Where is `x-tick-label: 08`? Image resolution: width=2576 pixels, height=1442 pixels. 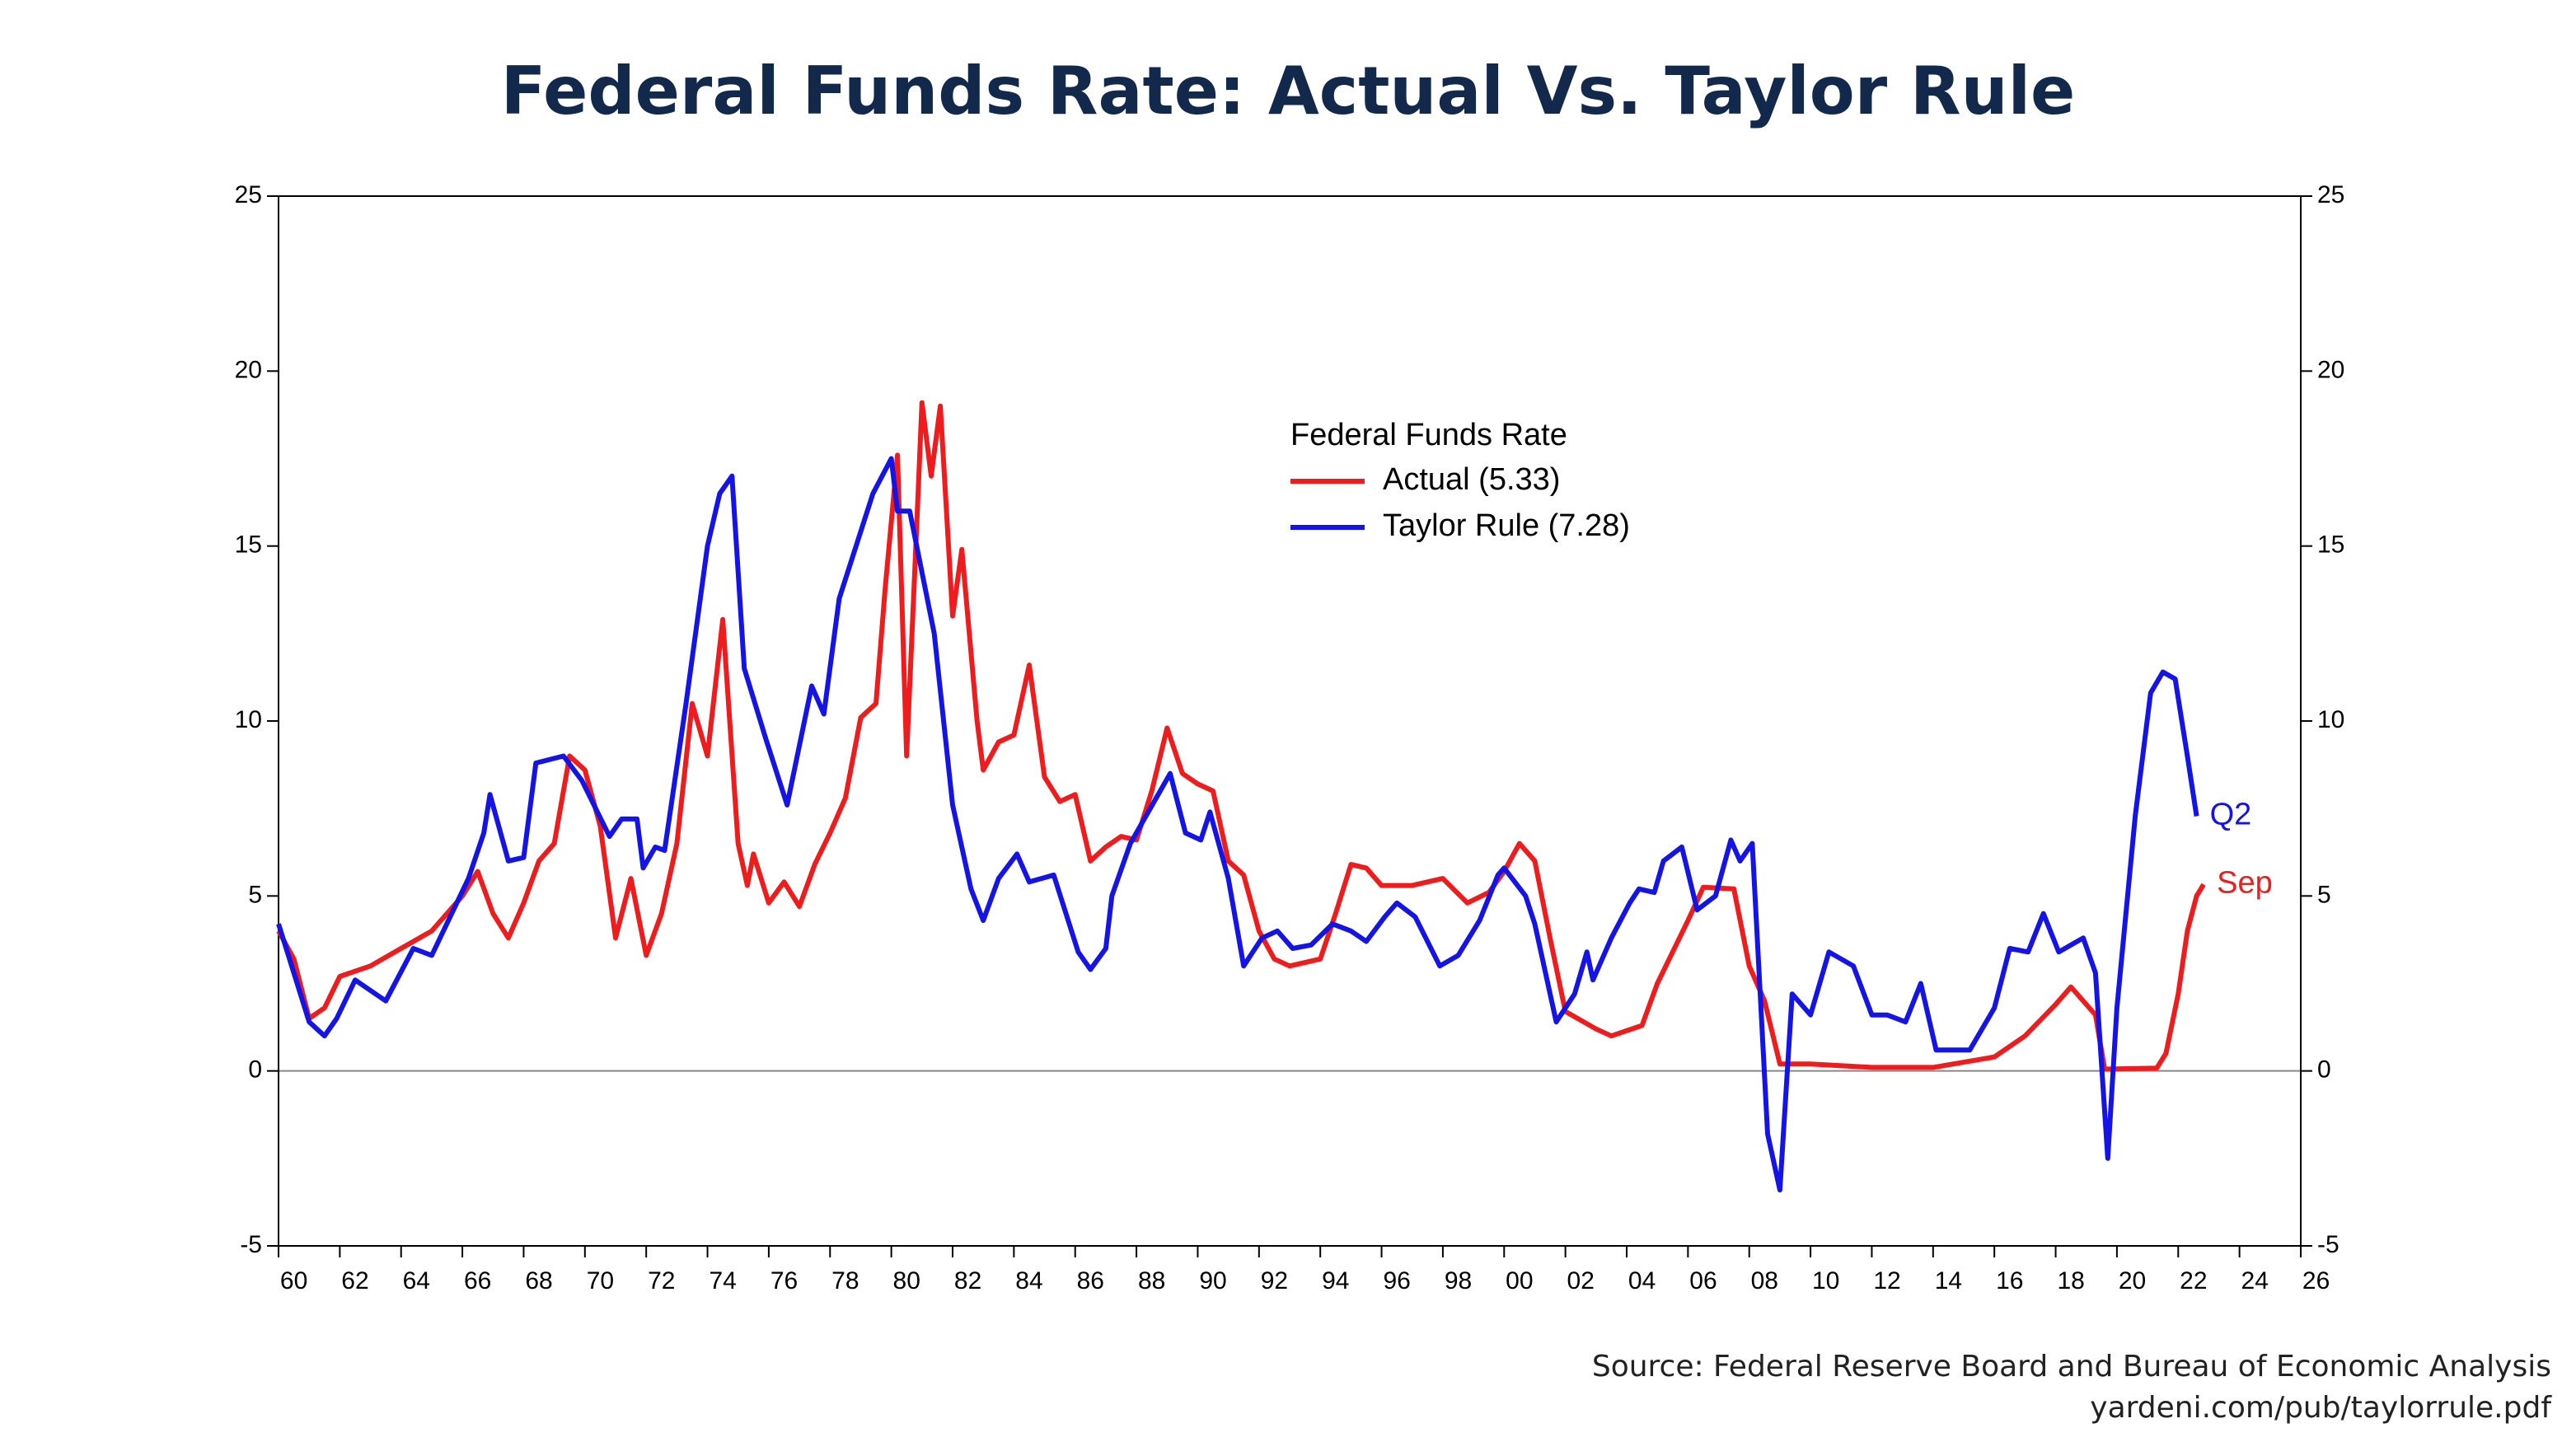
x-tick-label: 08 is located at coordinates (1764, 1281).